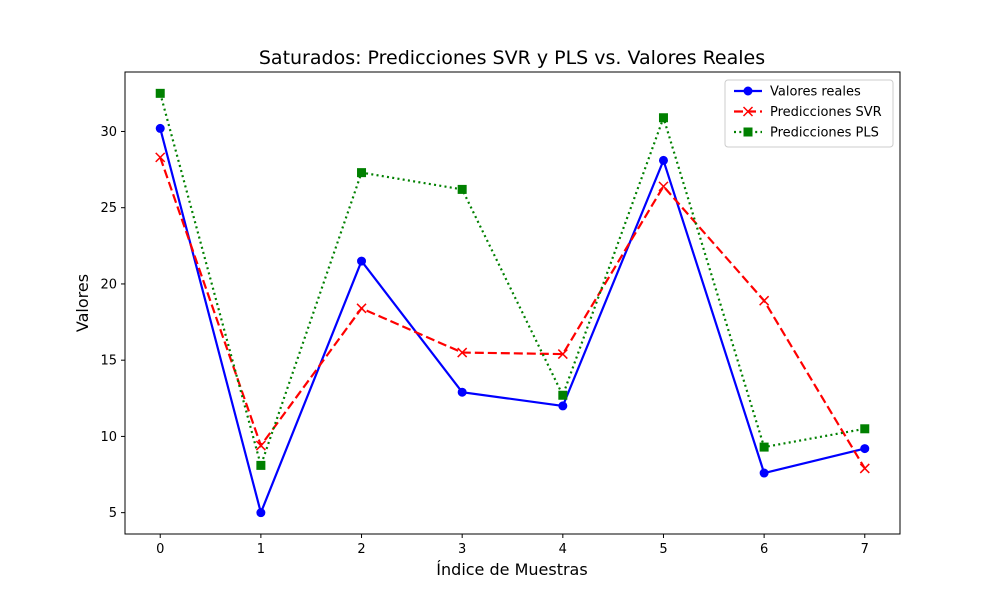 The image size is (1000, 600). Describe the element at coordinates (511, 569) in the screenshot. I see `x-axis-label: Índice de Muestras` at that location.